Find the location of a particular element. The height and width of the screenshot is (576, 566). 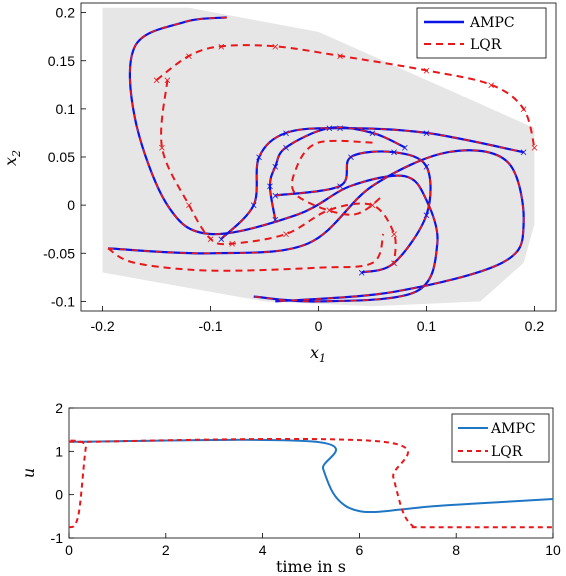

top-y-tick-label: 0 is located at coordinates (71, 205).